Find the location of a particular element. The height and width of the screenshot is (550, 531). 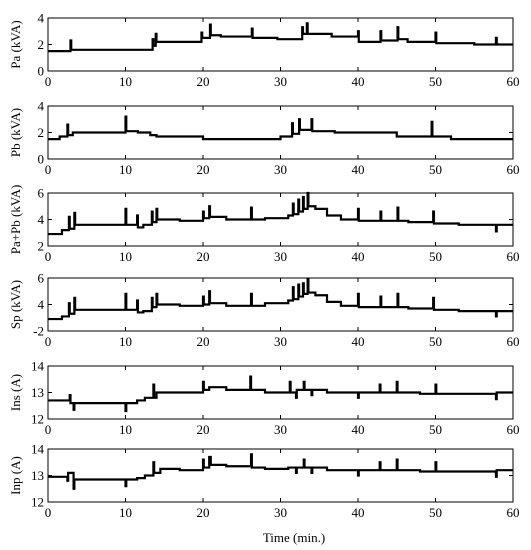

x-tick-label-inp-10: 10 is located at coordinates (125, 512).